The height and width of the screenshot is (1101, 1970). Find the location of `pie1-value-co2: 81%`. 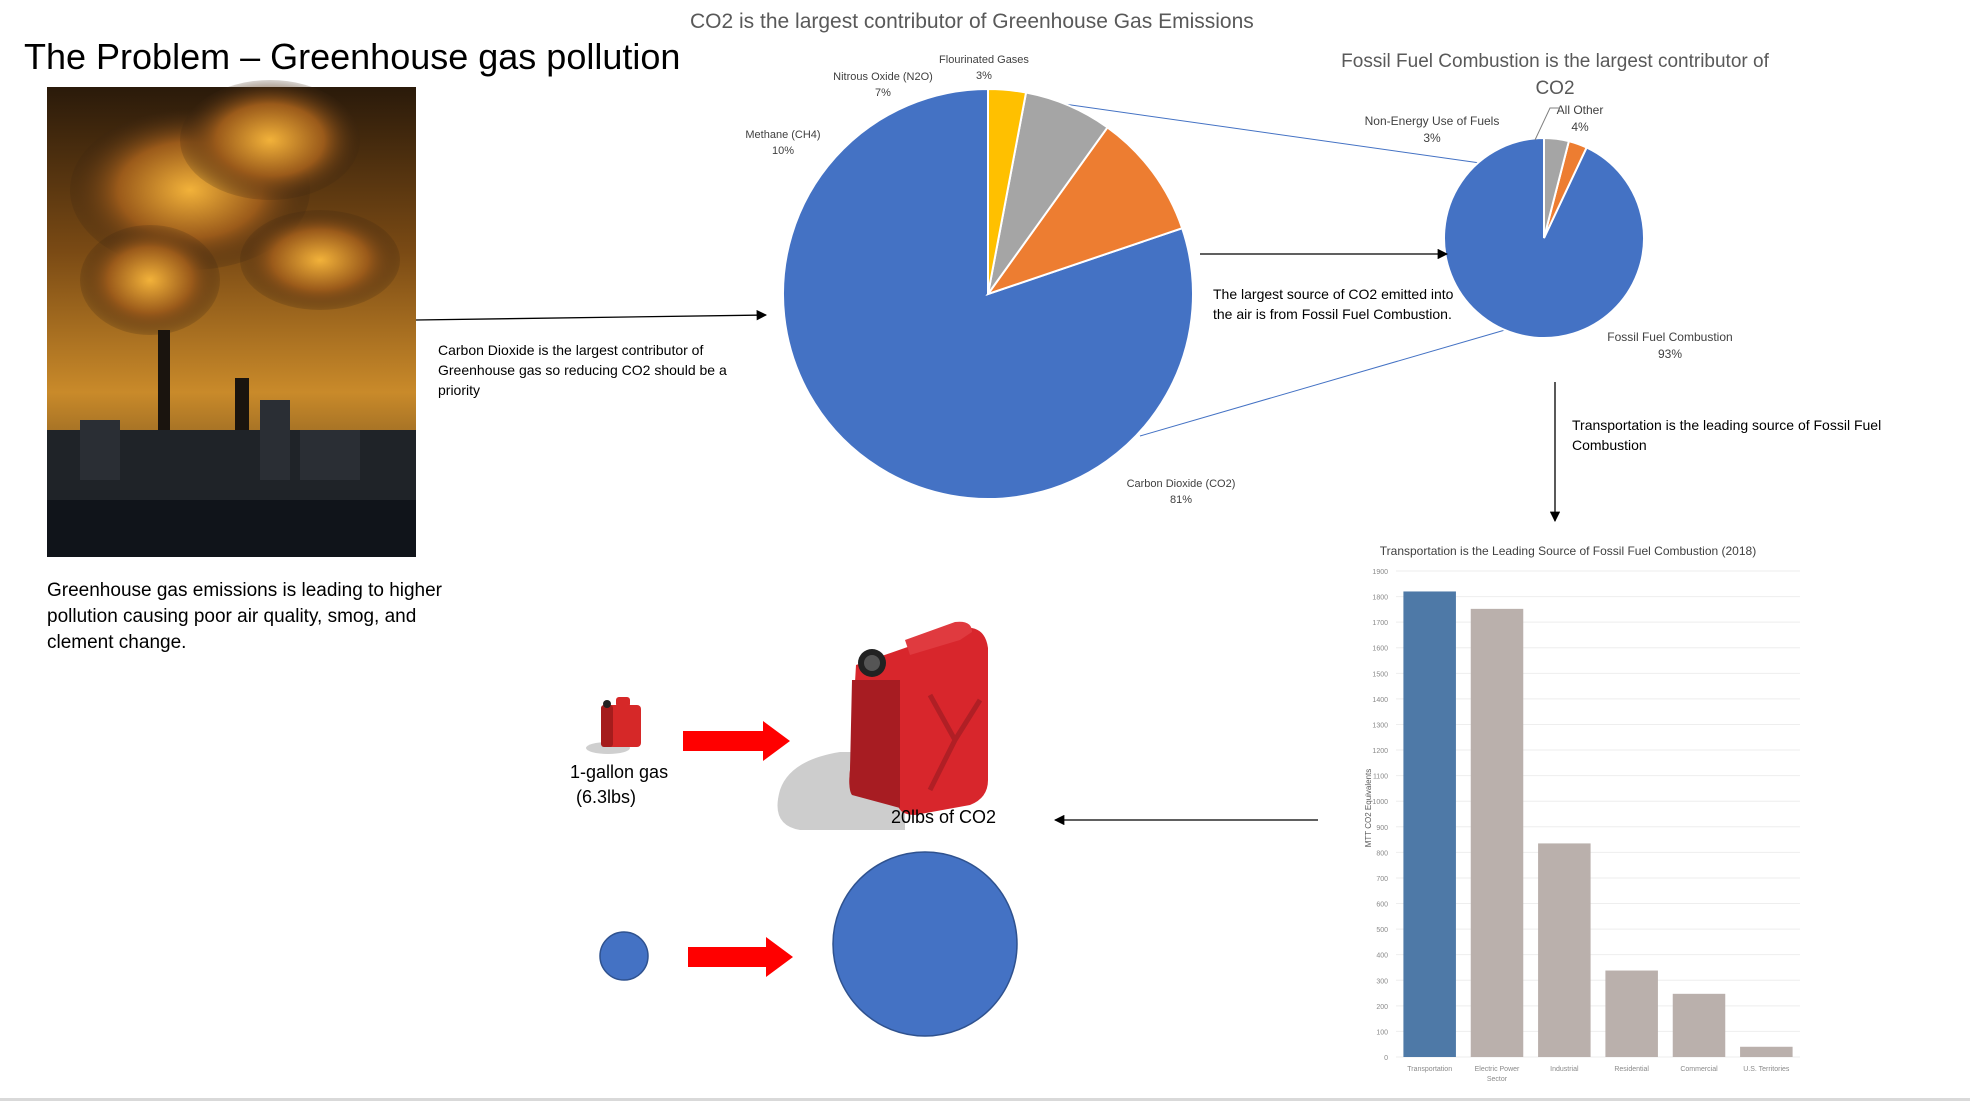

pie1-value-co2: 81% is located at coordinates (1181, 500).